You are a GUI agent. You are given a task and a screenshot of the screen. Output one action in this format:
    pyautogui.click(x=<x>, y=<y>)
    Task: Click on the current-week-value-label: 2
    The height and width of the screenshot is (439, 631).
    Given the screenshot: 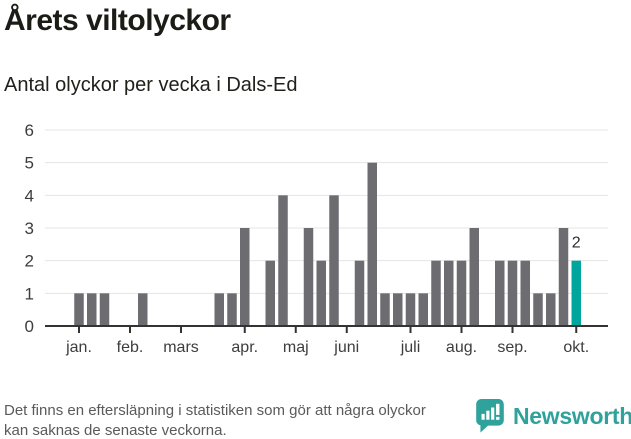 What is the action you would take?
    pyautogui.click(x=576, y=243)
    